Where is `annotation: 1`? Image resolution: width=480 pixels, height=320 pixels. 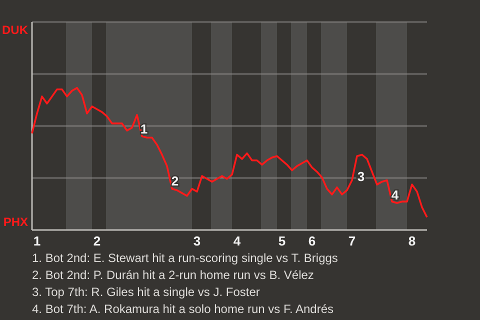 annotation: 1 is located at coordinates (144, 129).